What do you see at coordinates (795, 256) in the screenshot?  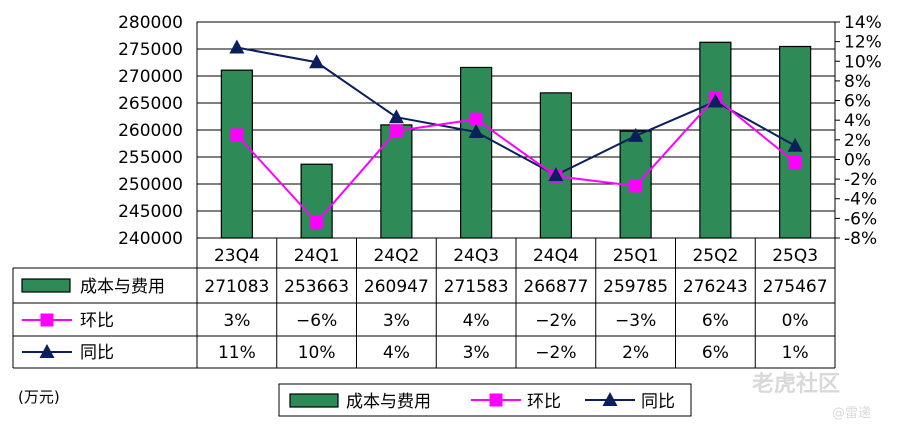 I see `category-label: 25Q3` at bounding box center [795, 256].